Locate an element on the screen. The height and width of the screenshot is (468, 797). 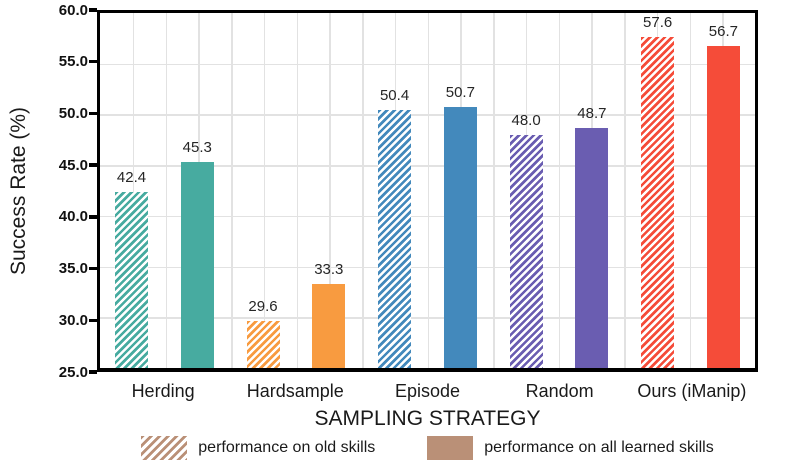
value-label: 48.0 is located at coordinates (526, 120).